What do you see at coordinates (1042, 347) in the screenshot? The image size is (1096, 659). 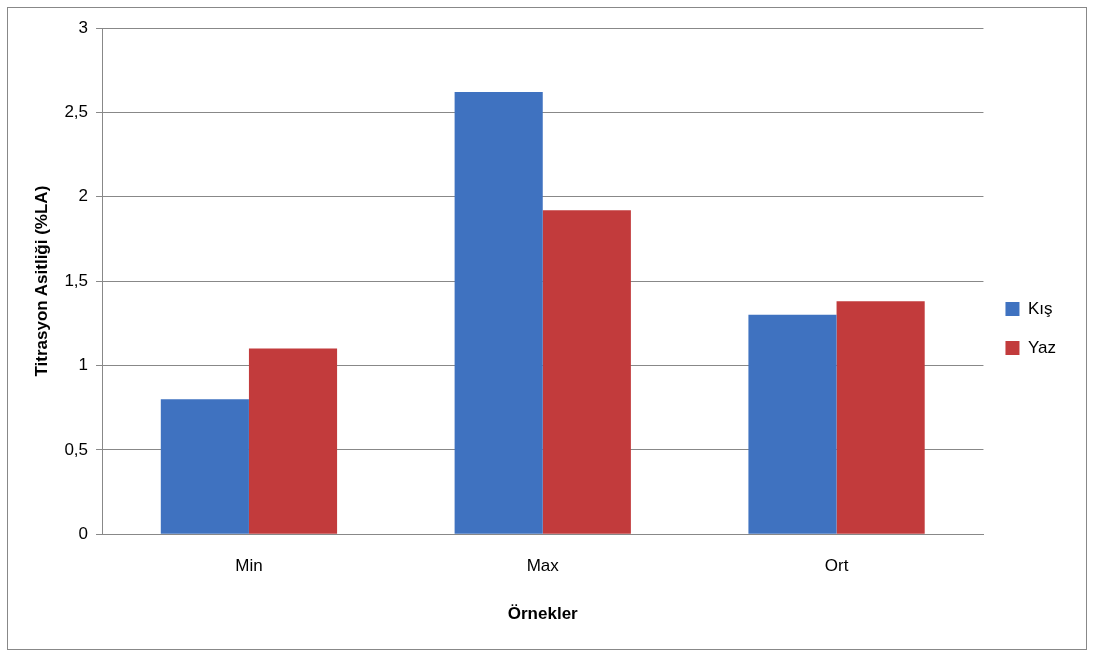 I see `legend-label: Yaz` at bounding box center [1042, 347].